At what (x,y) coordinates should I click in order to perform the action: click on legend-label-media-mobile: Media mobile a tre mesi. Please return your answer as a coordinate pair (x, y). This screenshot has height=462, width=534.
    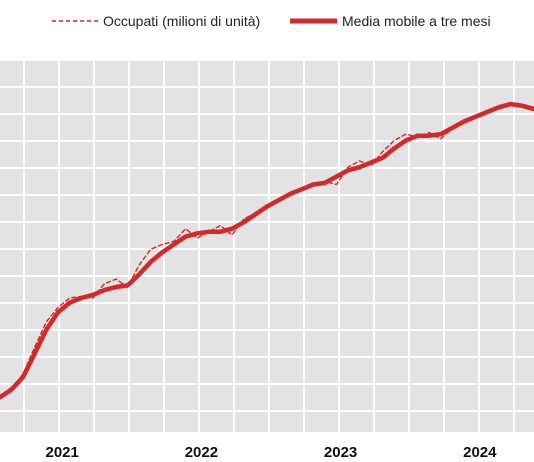
    Looking at the image, I should click on (416, 21).